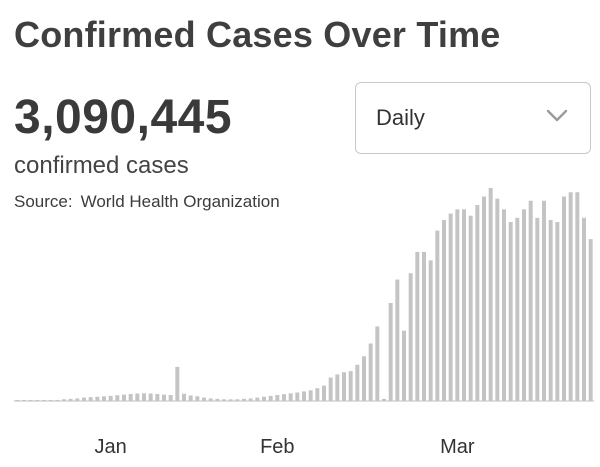  I want to click on total-cases-label: confirmed cases, so click(101, 165).